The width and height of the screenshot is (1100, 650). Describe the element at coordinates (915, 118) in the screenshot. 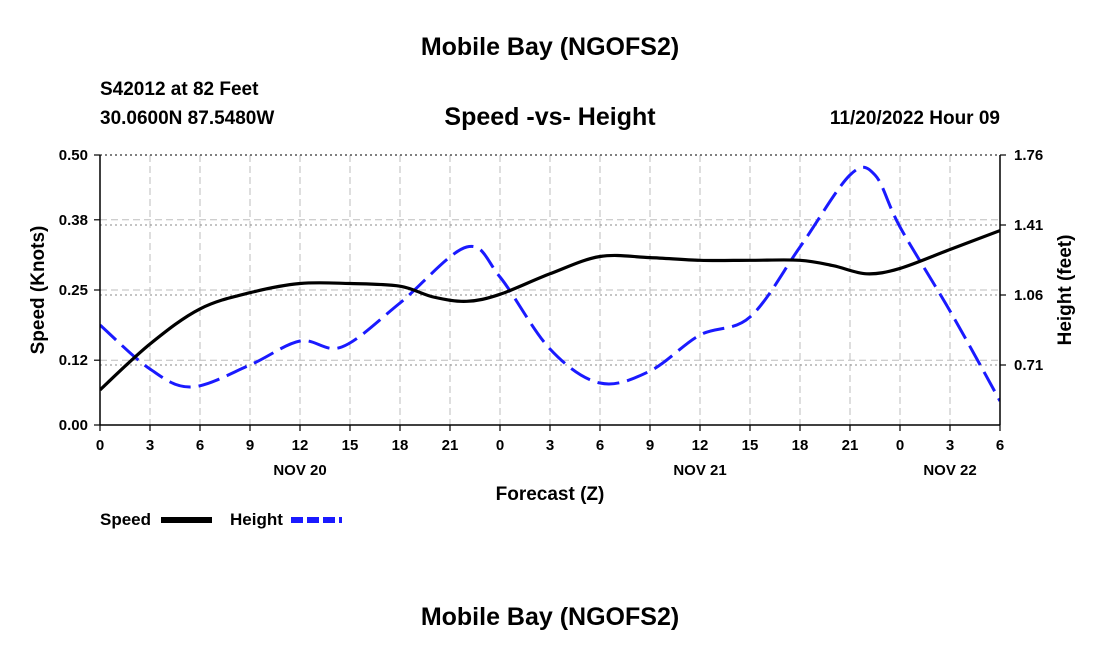

I see `timestamp-label: 11/20/2022 Hour 09` at that location.